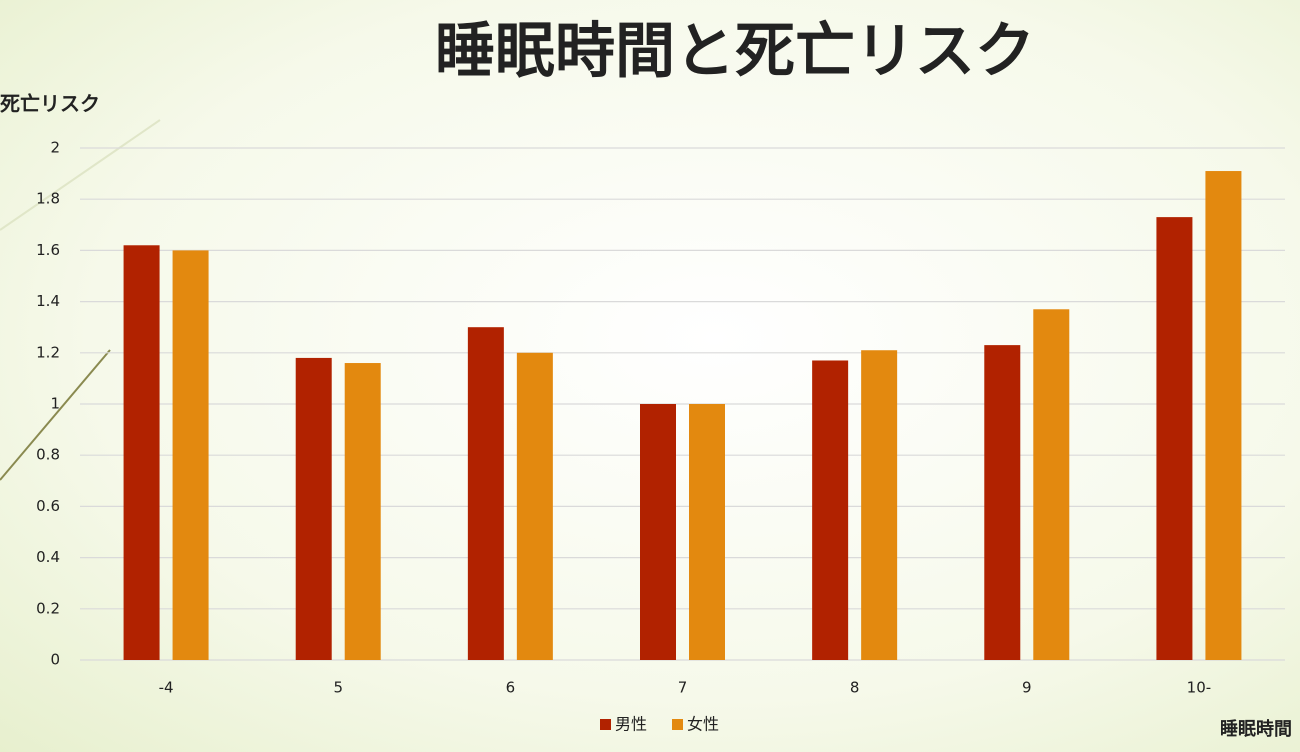 Image resolution: width=1300 pixels, height=752 pixels. I want to click on y-tick-label: 1, so click(55, 404).